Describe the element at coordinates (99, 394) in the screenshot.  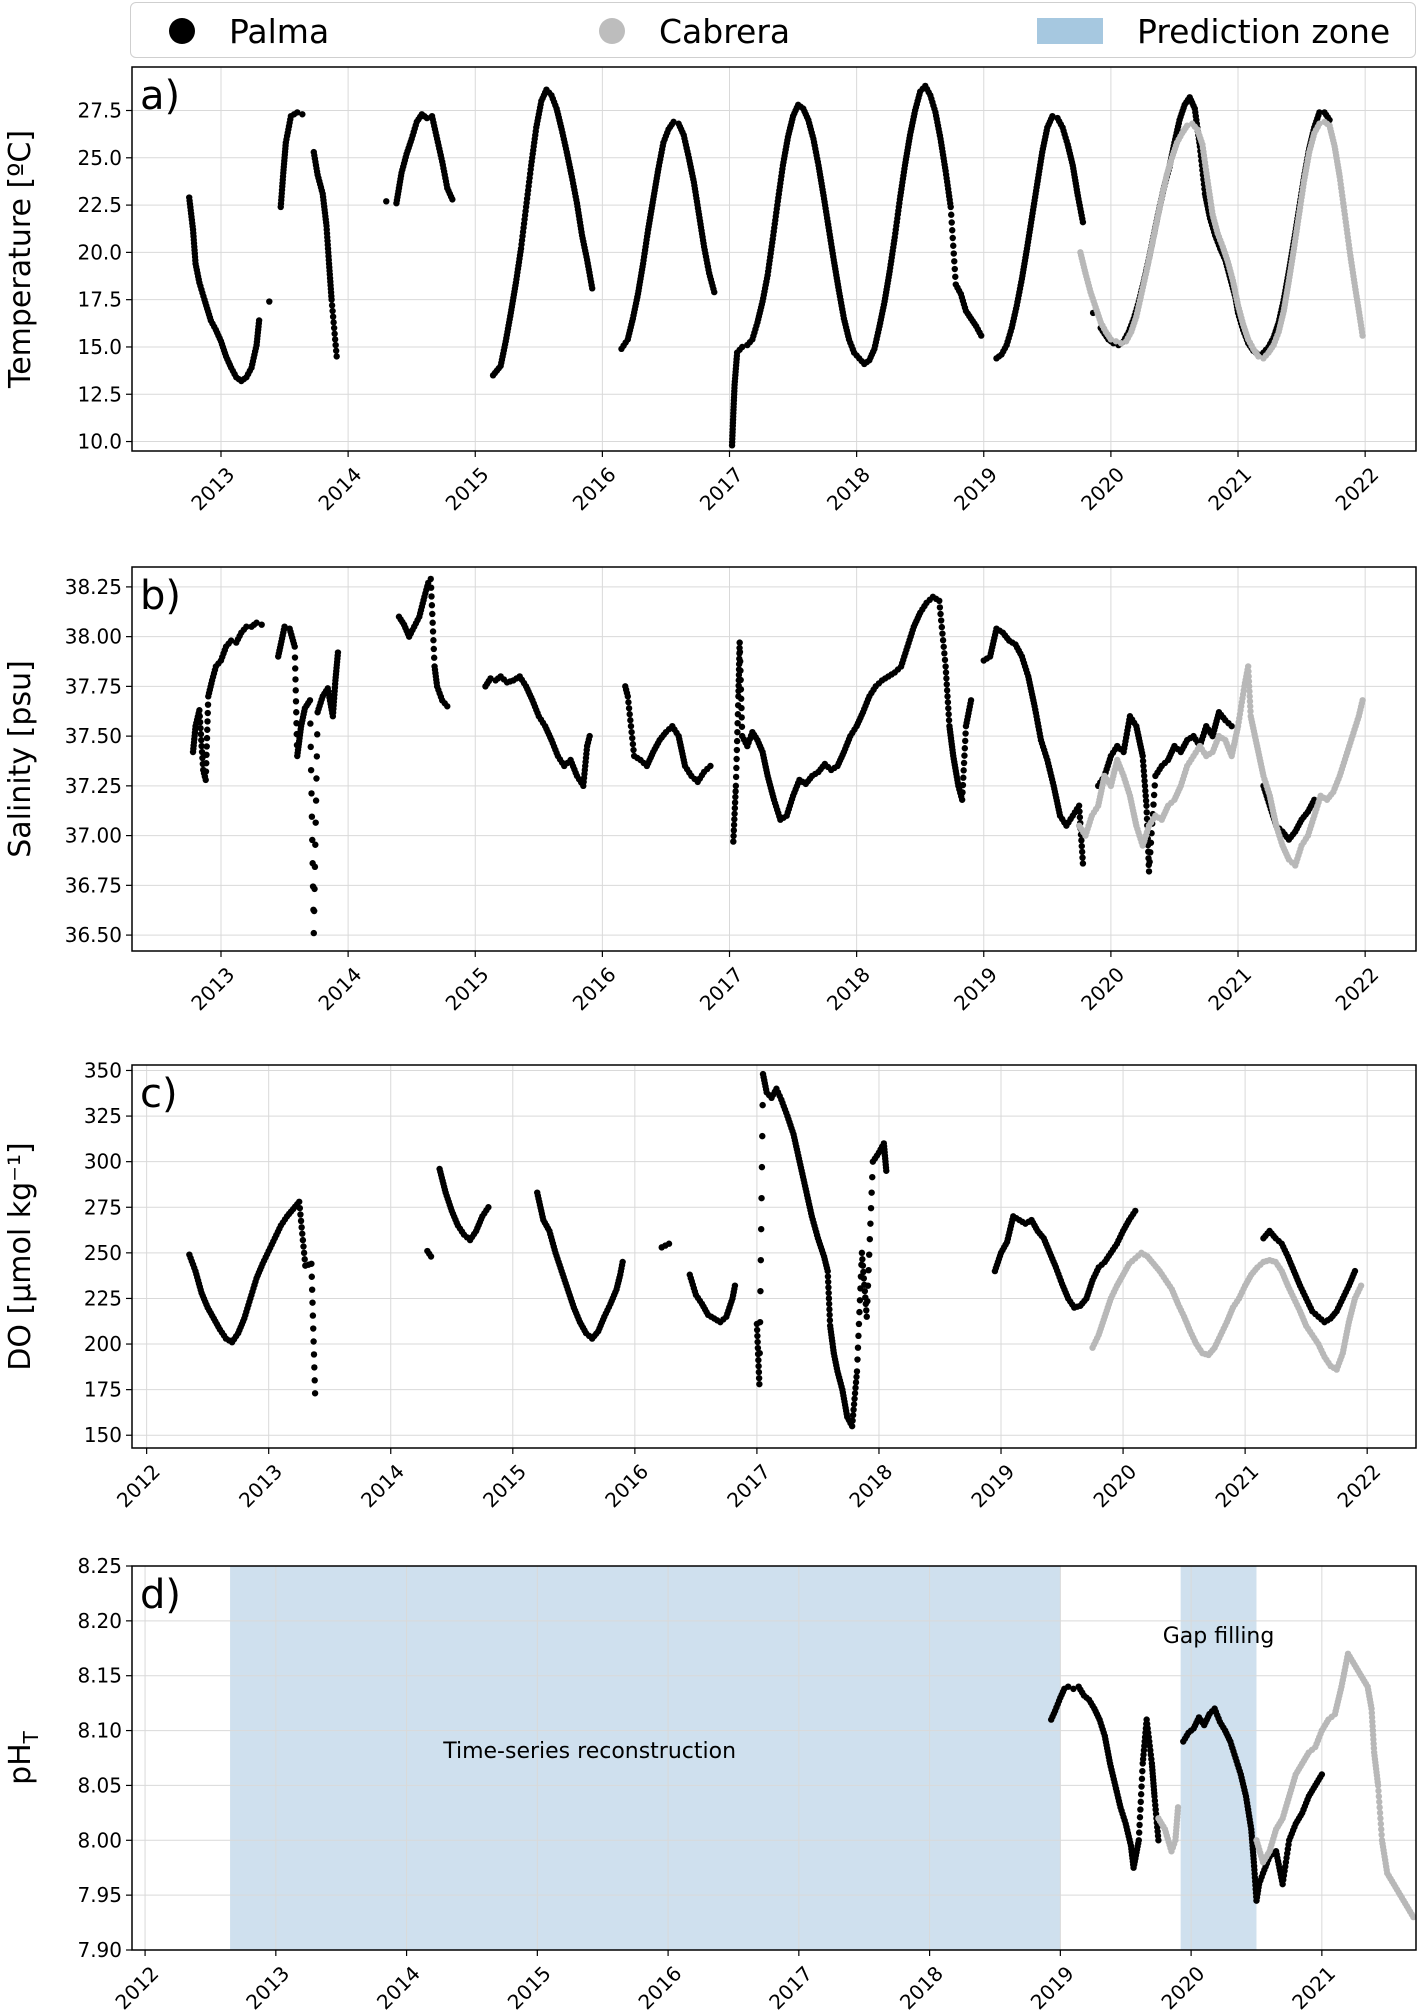
I see `y-tick-label: 12.5` at that location.